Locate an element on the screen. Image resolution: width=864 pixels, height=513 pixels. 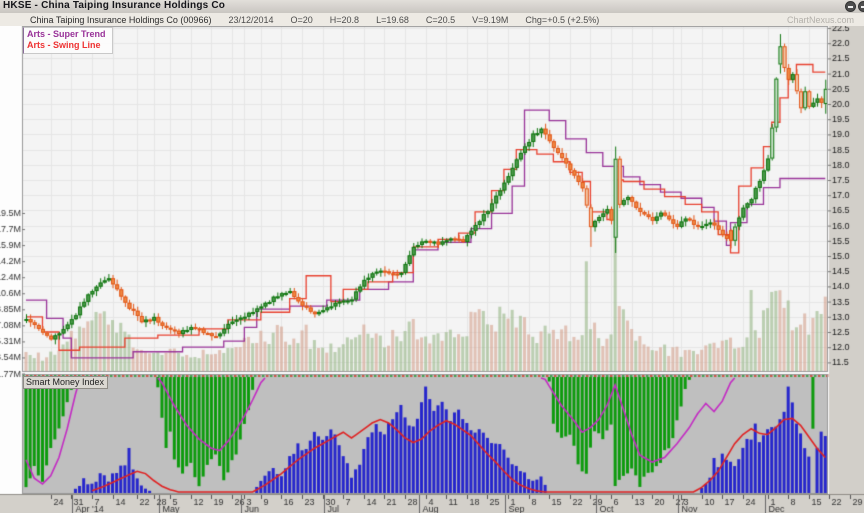
indicator-legend: Arts - Super Trend Arts - Swing Line is located at coordinates (68, 40).